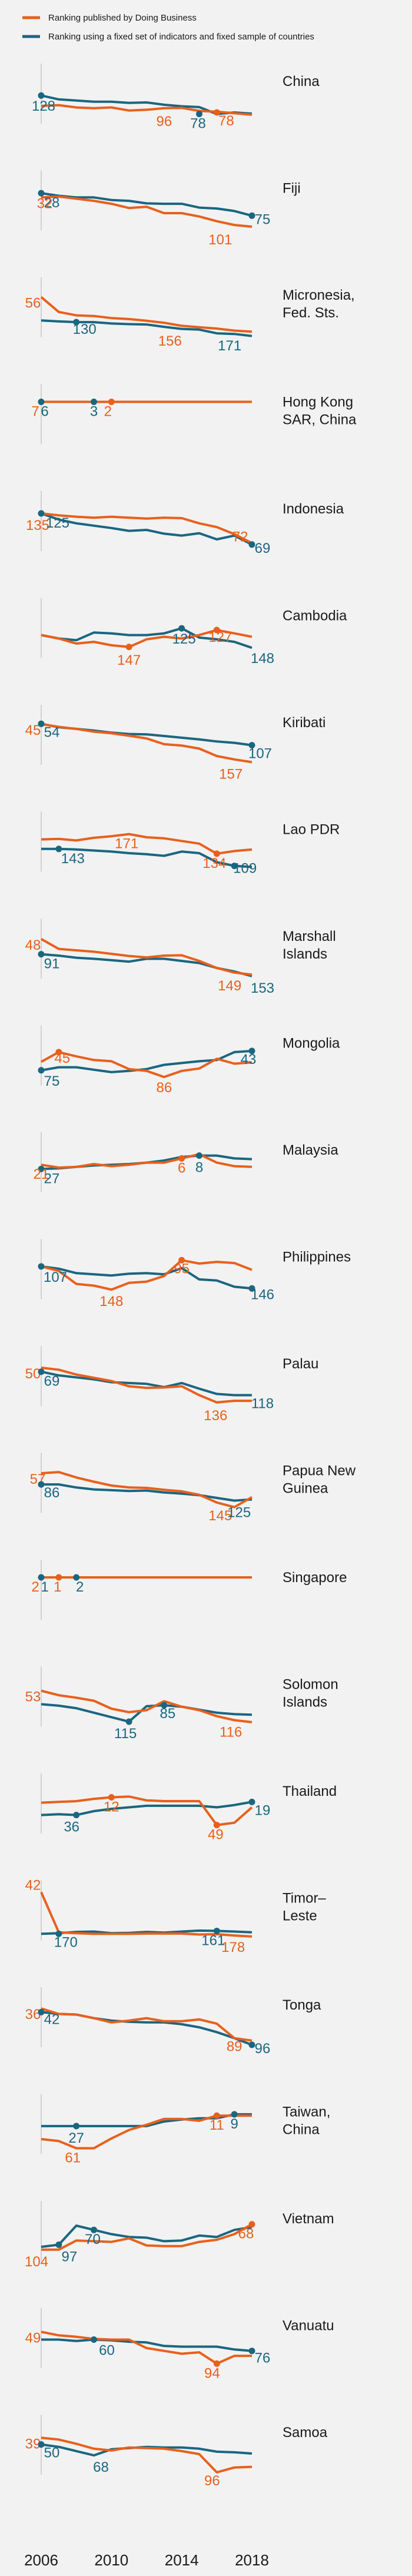 This screenshot has height=2576, width=412. What do you see at coordinates (300, 1364) in the screenshot?
I see `panel-title: Palau` at bounding box center [300, 1364].